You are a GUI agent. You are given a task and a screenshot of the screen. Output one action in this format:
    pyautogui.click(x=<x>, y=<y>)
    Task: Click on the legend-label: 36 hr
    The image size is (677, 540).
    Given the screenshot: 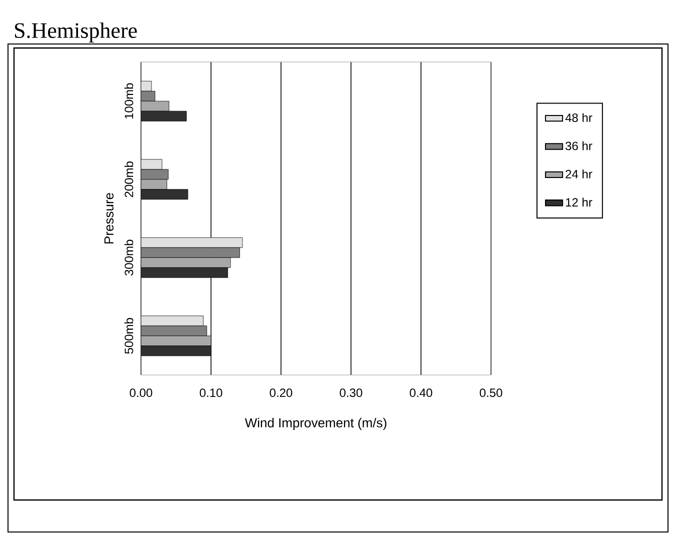 What is the action you would take?
    pyautogui.click(x=579, y=145)
    